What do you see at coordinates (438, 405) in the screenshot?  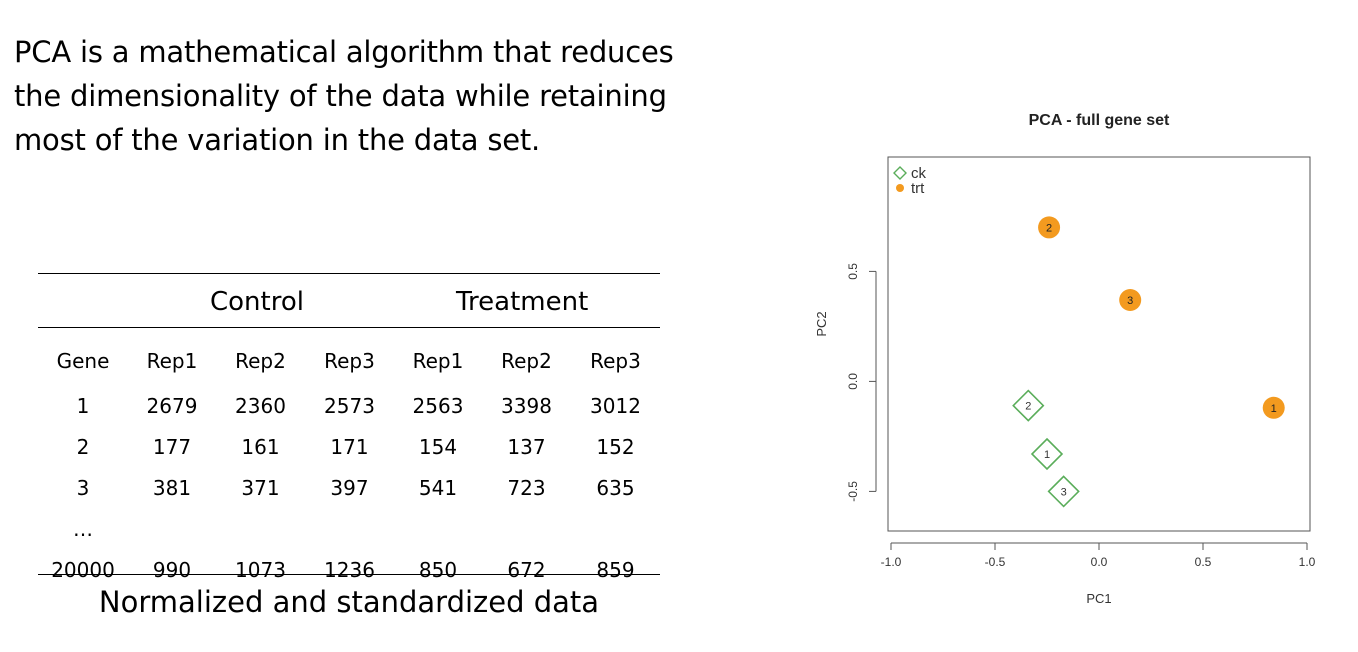 I see `table-cell: 2563` at bounding box center [438, 405].